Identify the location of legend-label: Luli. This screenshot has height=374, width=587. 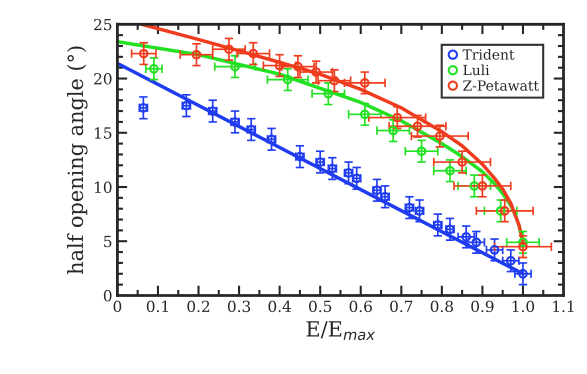
(476, 70).